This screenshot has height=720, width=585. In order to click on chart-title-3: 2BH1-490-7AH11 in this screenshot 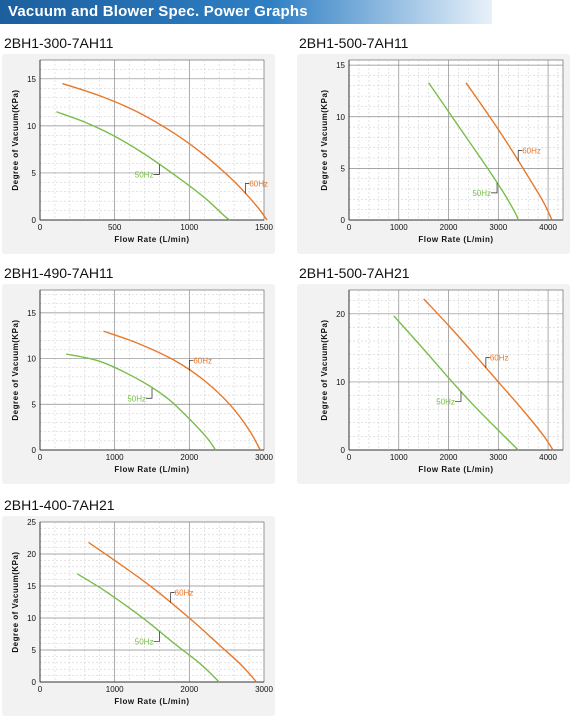, I will do `click(59, 273)`.